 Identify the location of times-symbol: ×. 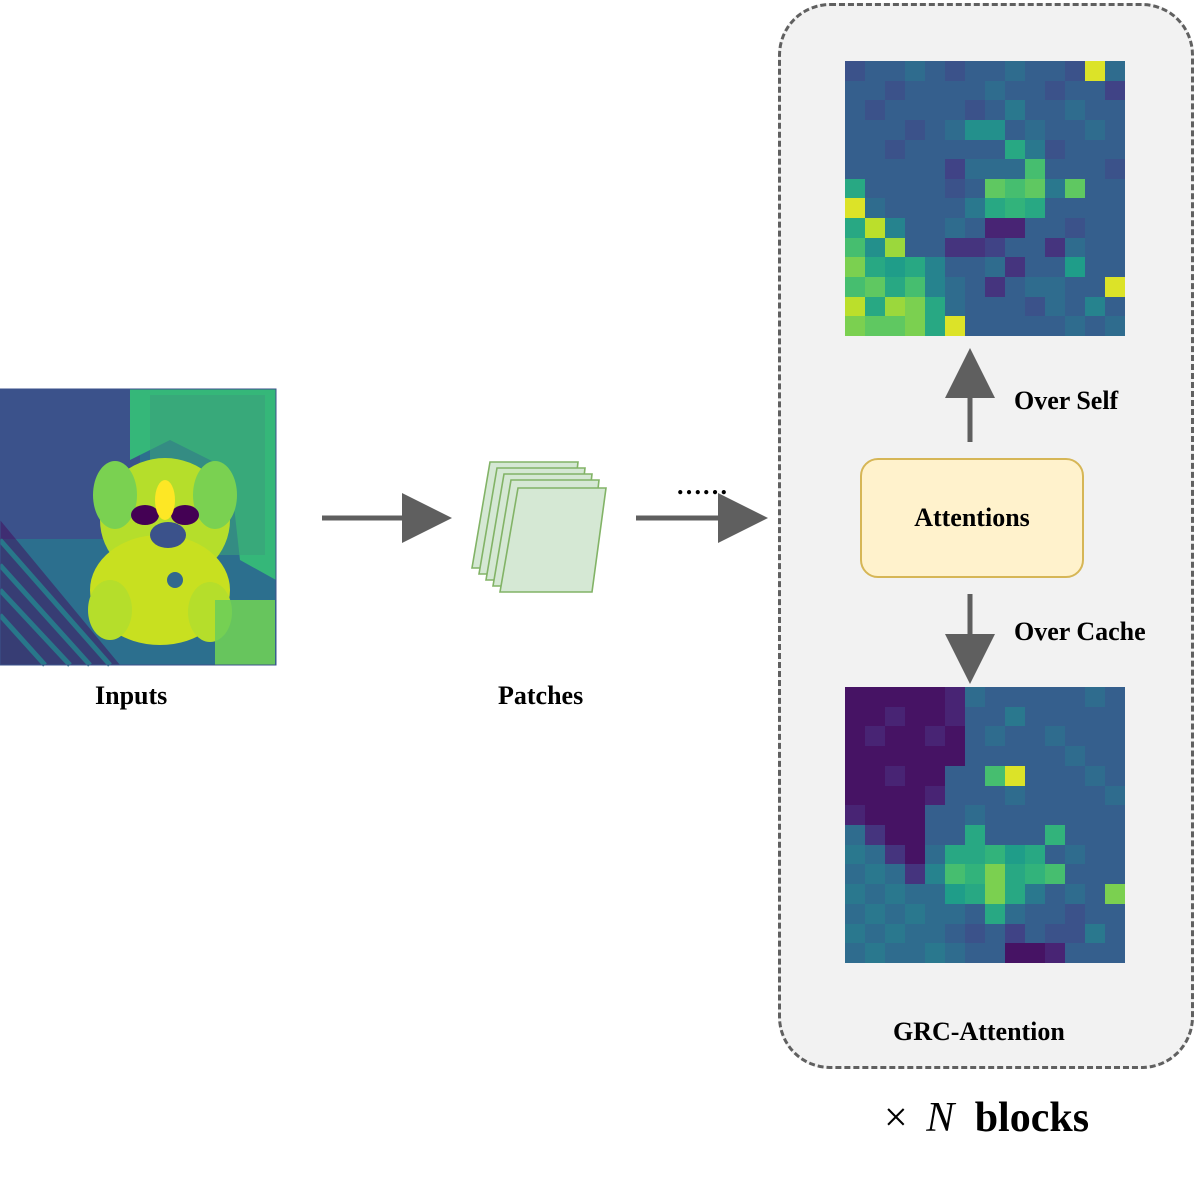
(896, 1118).